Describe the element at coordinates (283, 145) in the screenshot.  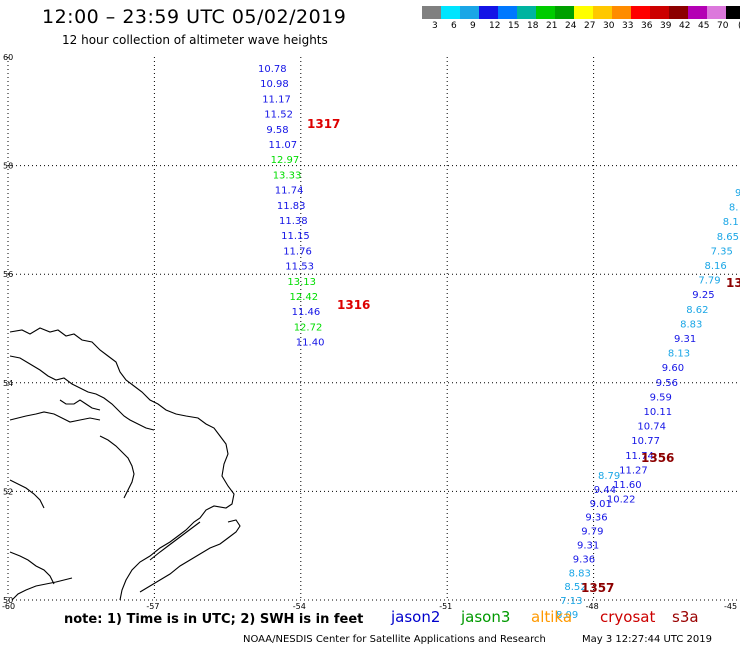
I see `wave-height-value: 11.07` at that location.